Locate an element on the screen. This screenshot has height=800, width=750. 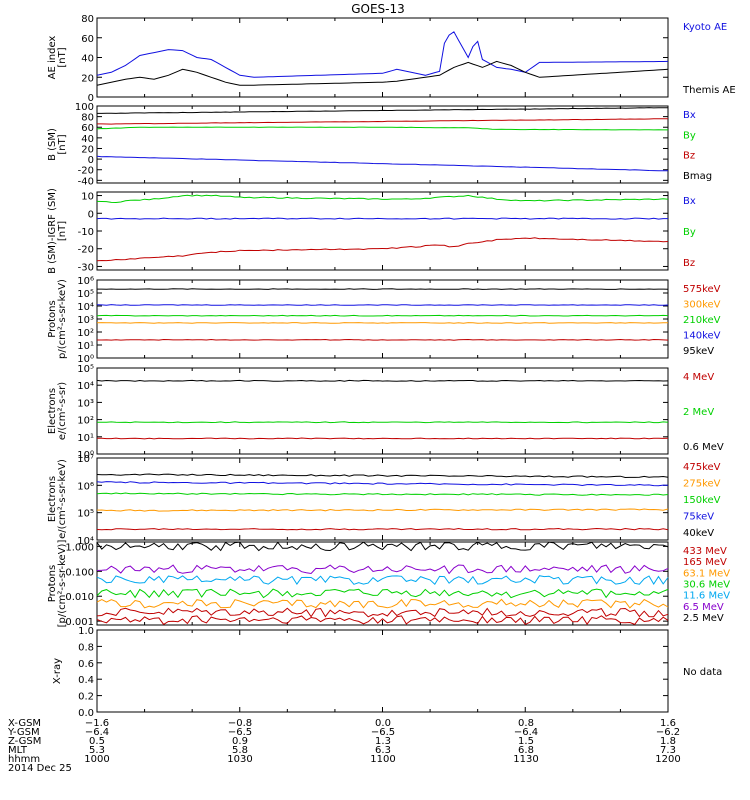
series-line-bmag is located at coordinates (383, 110).